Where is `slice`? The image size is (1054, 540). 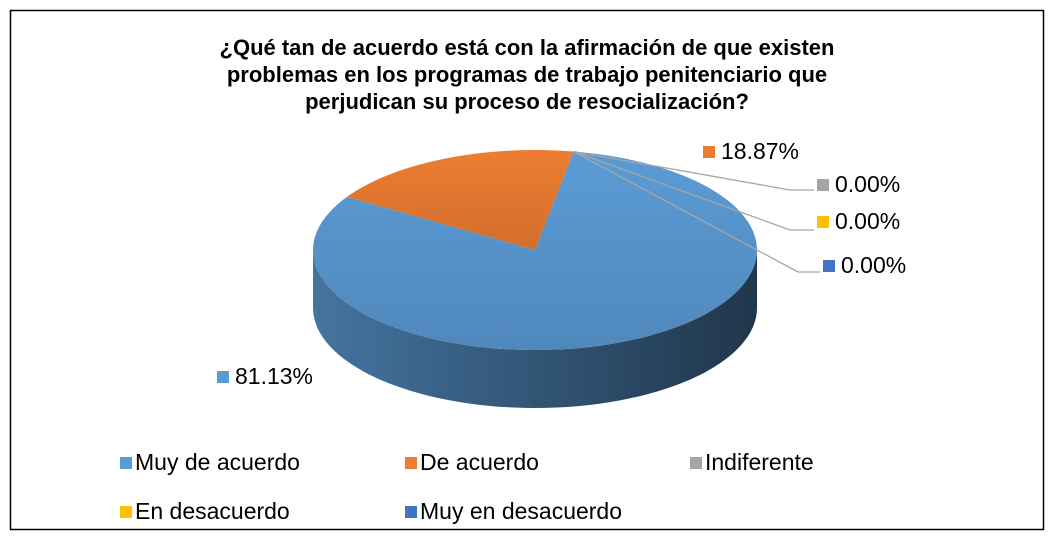 slice is located at coordinates (460, 200).